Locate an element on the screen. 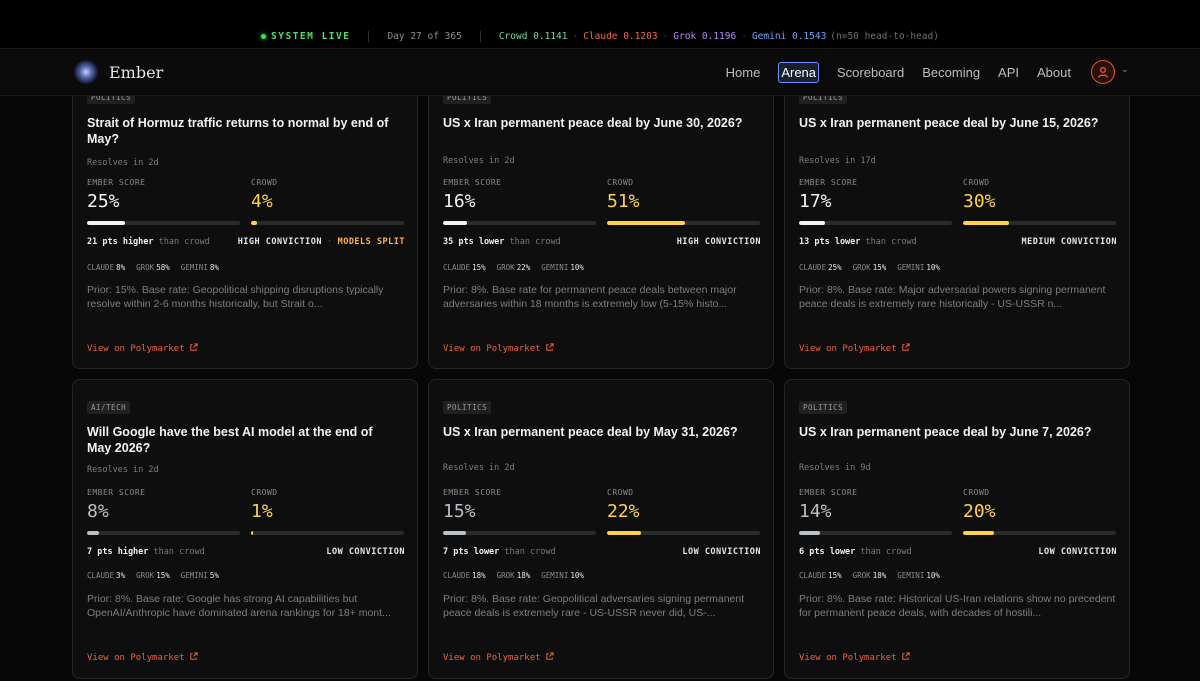  conviction-badge: HIGH CONVICTION · MODELS SPLIT is located at coordinates (321, 242).